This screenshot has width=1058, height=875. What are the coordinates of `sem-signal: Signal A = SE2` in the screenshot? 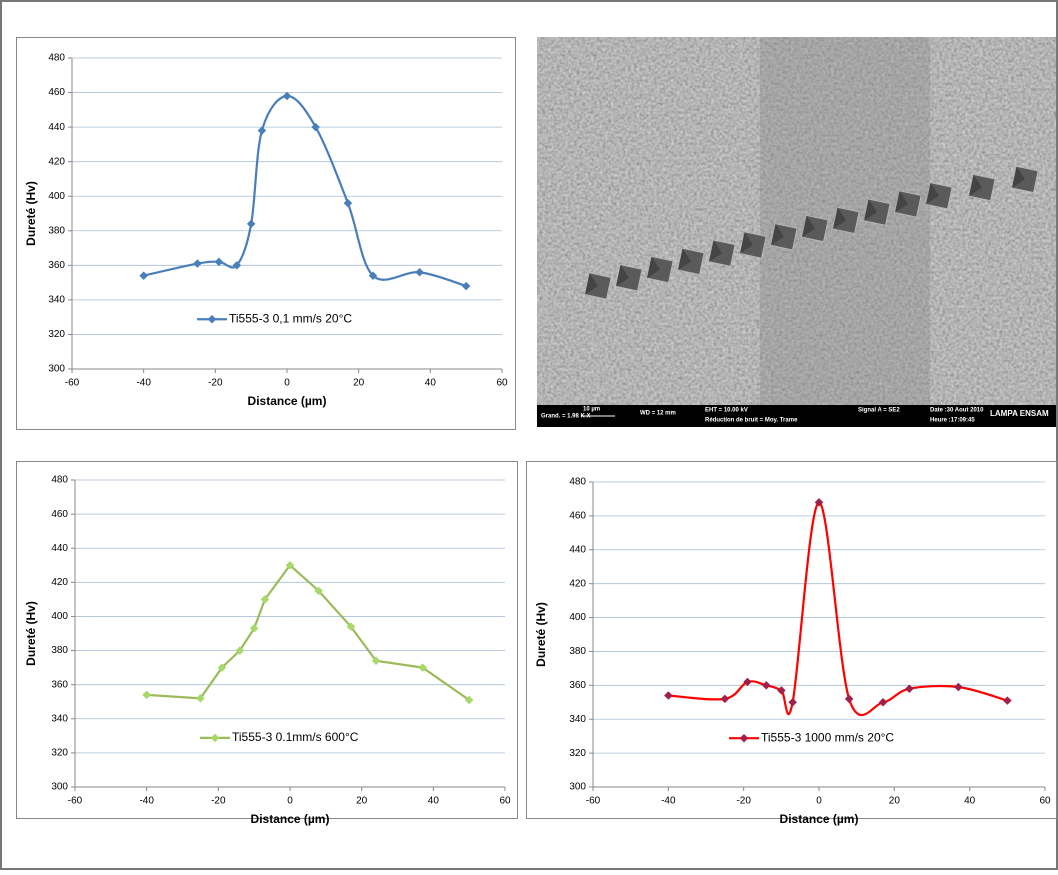 It's located at (879, 411).